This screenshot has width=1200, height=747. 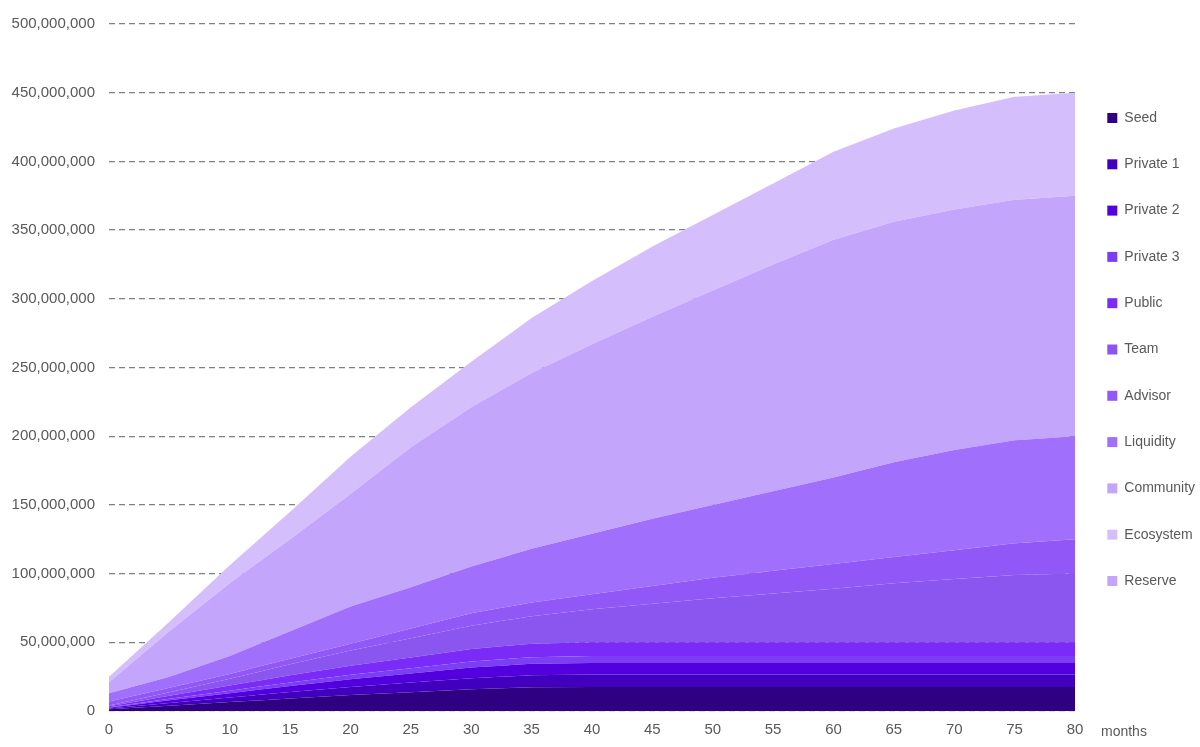 I want to click on legend-label: Community, so click(x=1160, y=487).